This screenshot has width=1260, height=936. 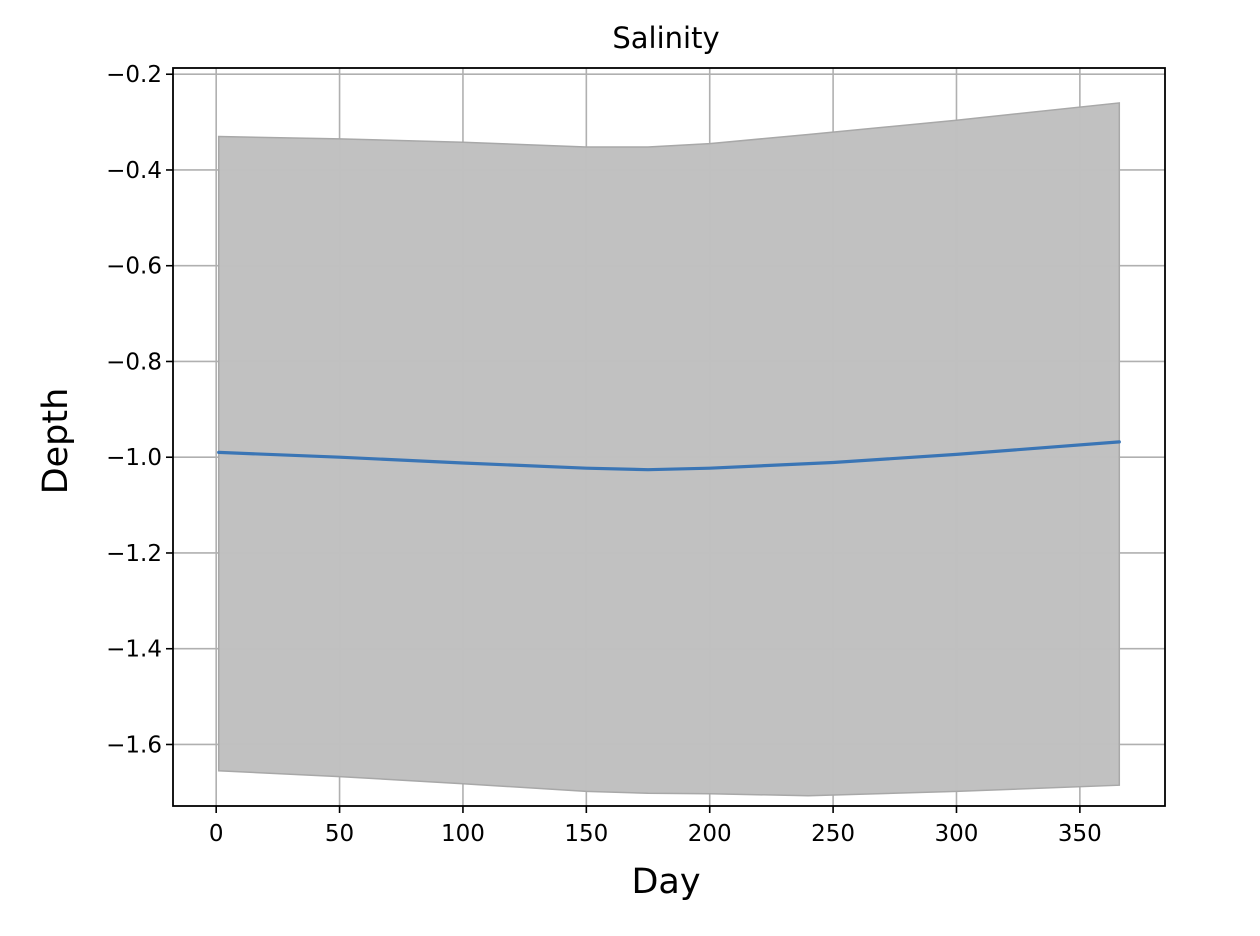 What do you see at coordinates (134, 650) in the screenshot?
I see `y-tick-label: −1.4` at bounding box center [134, 650].